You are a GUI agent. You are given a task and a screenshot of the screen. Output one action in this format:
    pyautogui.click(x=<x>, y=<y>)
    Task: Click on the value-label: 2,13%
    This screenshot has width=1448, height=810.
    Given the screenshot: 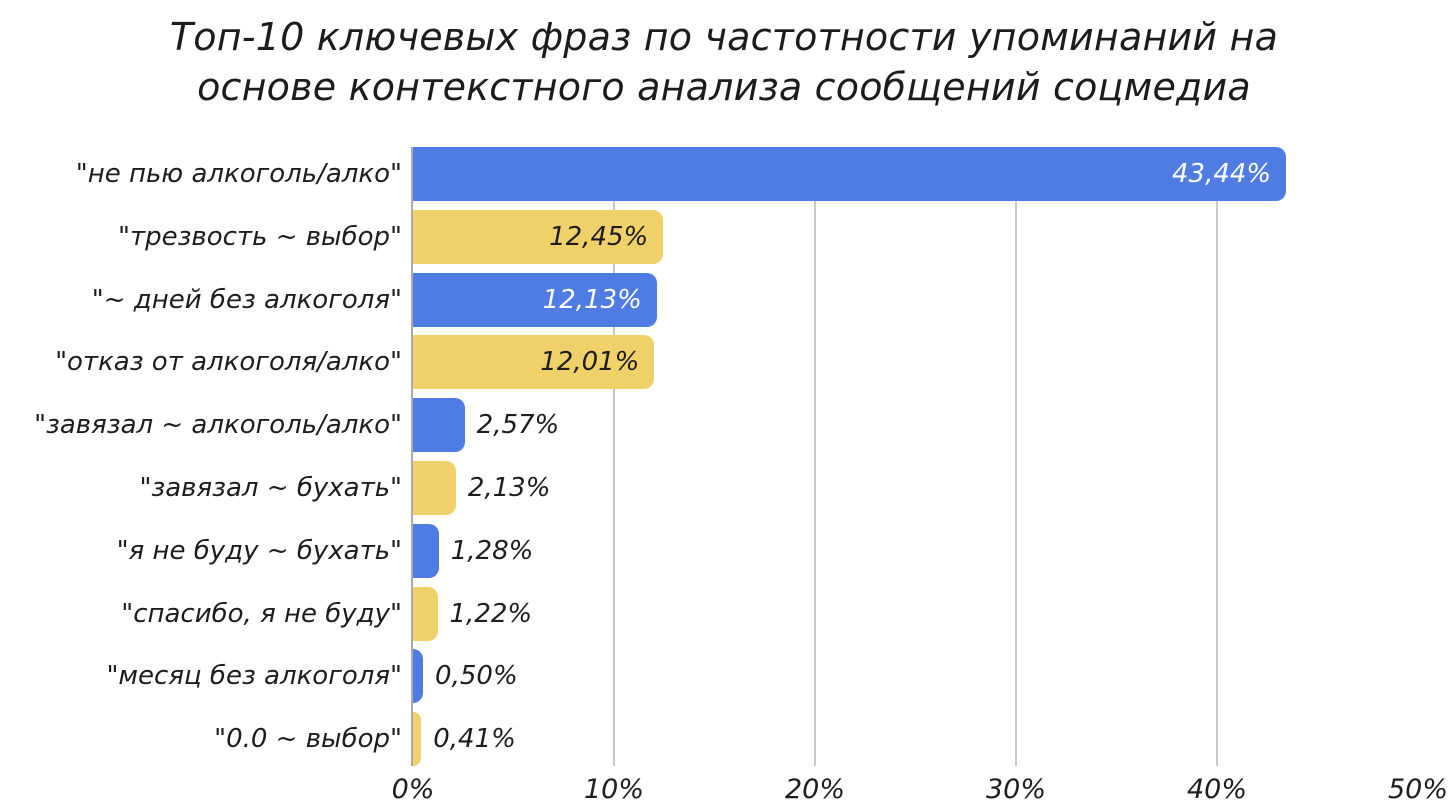 What is the action you would take?
    pyautogui.click(x=509, y=488)
    